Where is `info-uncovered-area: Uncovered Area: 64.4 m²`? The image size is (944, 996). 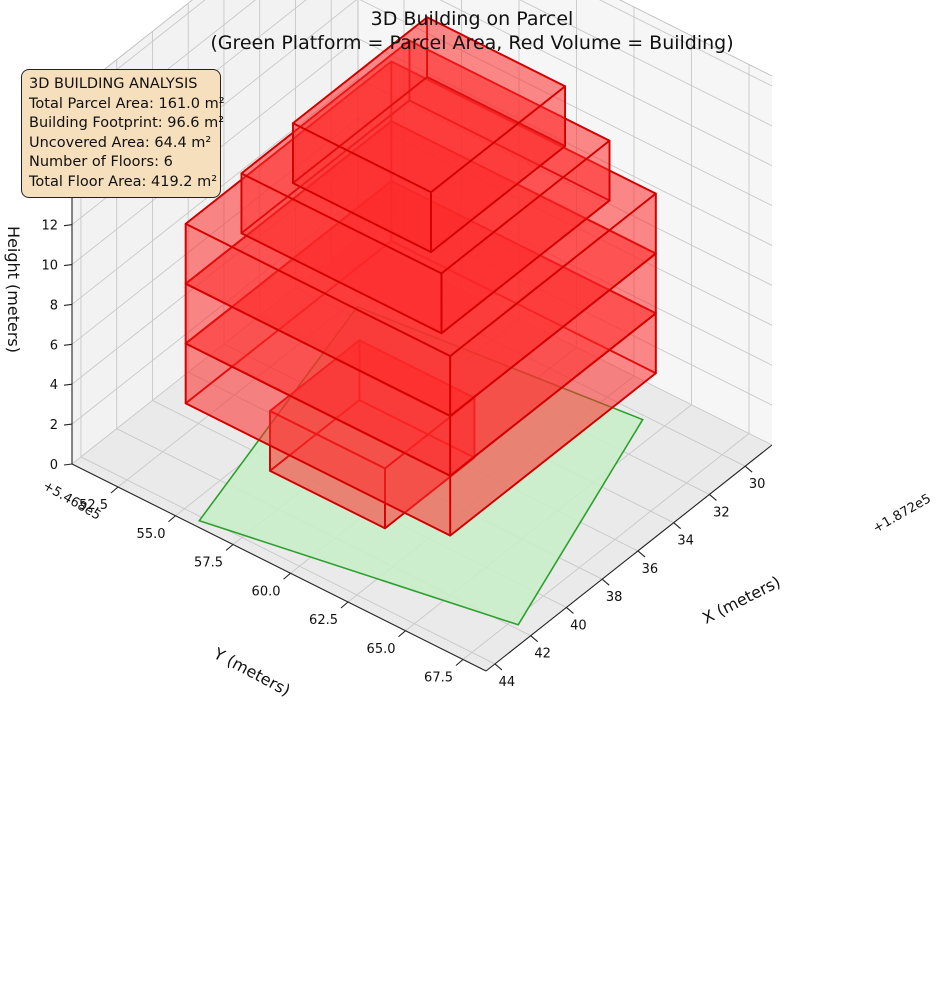 info-uncovered-area: Uncovered Area: 64.4 m² is located at coordinates (120, 142).